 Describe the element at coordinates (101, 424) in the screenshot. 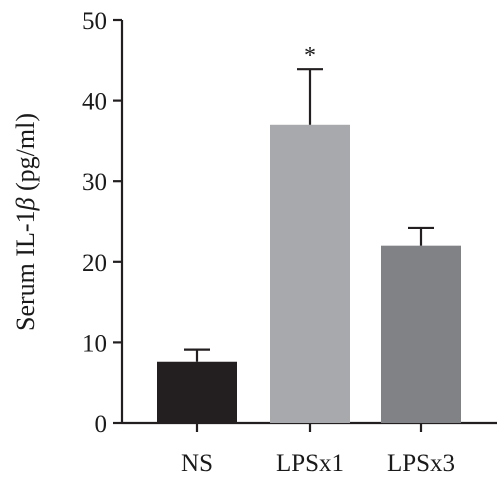

I see `y-tick-label: 0` at that location.